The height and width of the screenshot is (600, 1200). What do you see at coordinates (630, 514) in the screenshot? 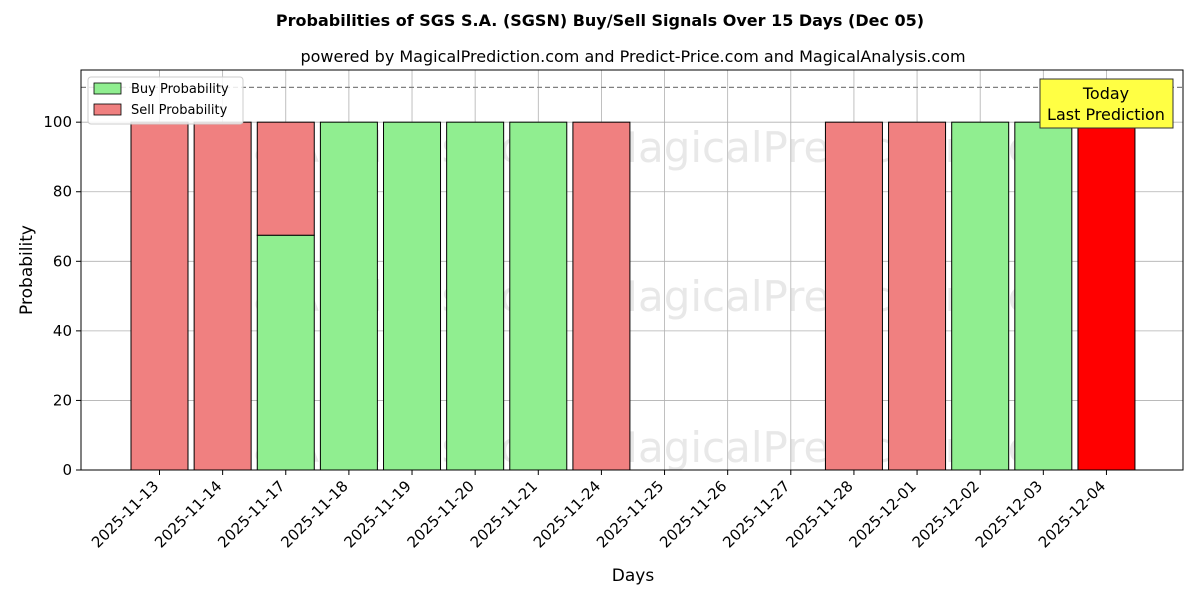
I see `x-tick-label: 2025-11-25` at bounding box center [630, 514].